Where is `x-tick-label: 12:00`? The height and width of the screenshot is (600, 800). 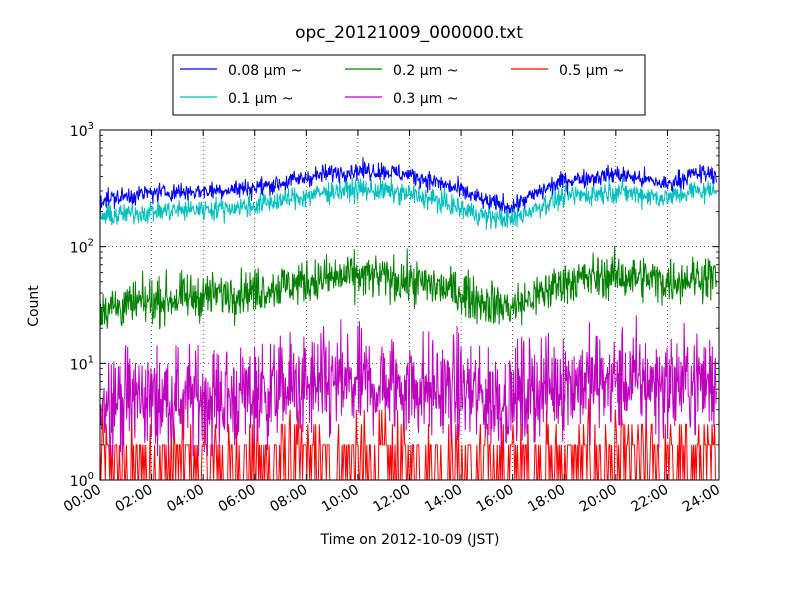
x-tick-label: 12:00 is located at coordinates (392, 499).